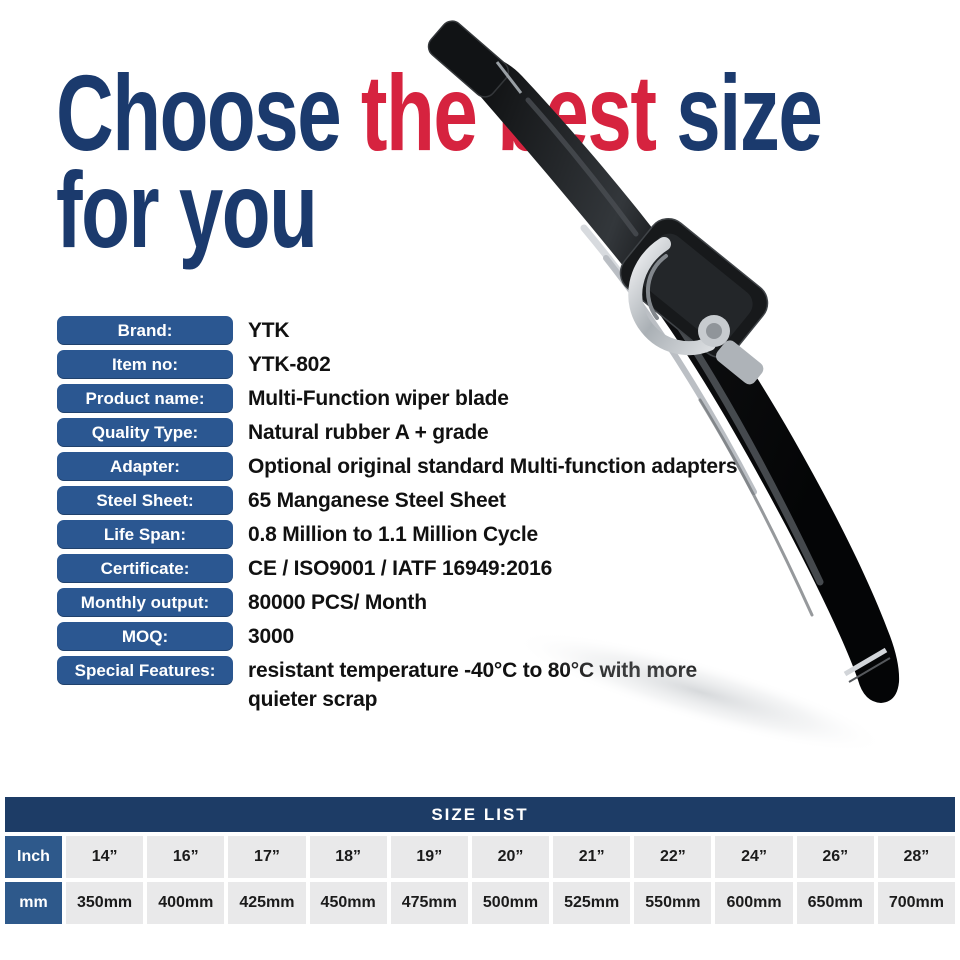 The image size is (960, 960). What do you see at coordinates (510, 857) in the screenshot?
I see `size-cell: 20”` at bounding box center [510, 857].